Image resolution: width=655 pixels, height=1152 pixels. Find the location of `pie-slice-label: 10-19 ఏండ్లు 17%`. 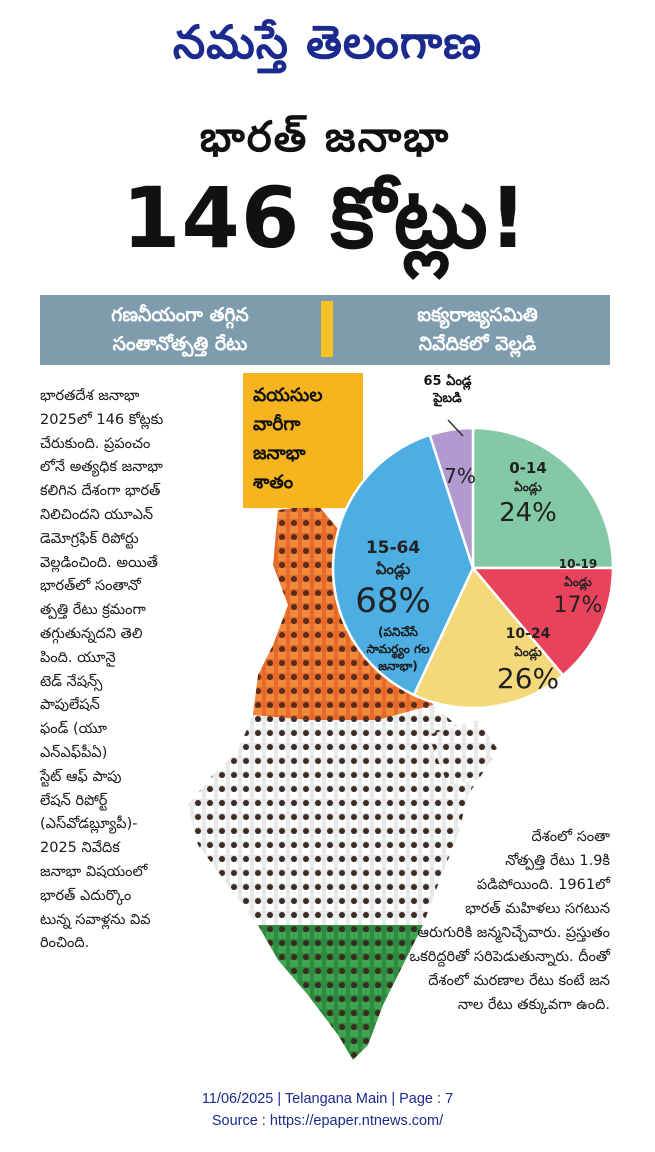

pie-slice-label: 10-19 ఏండ్లు 17% is located at coordinates (578, 587).